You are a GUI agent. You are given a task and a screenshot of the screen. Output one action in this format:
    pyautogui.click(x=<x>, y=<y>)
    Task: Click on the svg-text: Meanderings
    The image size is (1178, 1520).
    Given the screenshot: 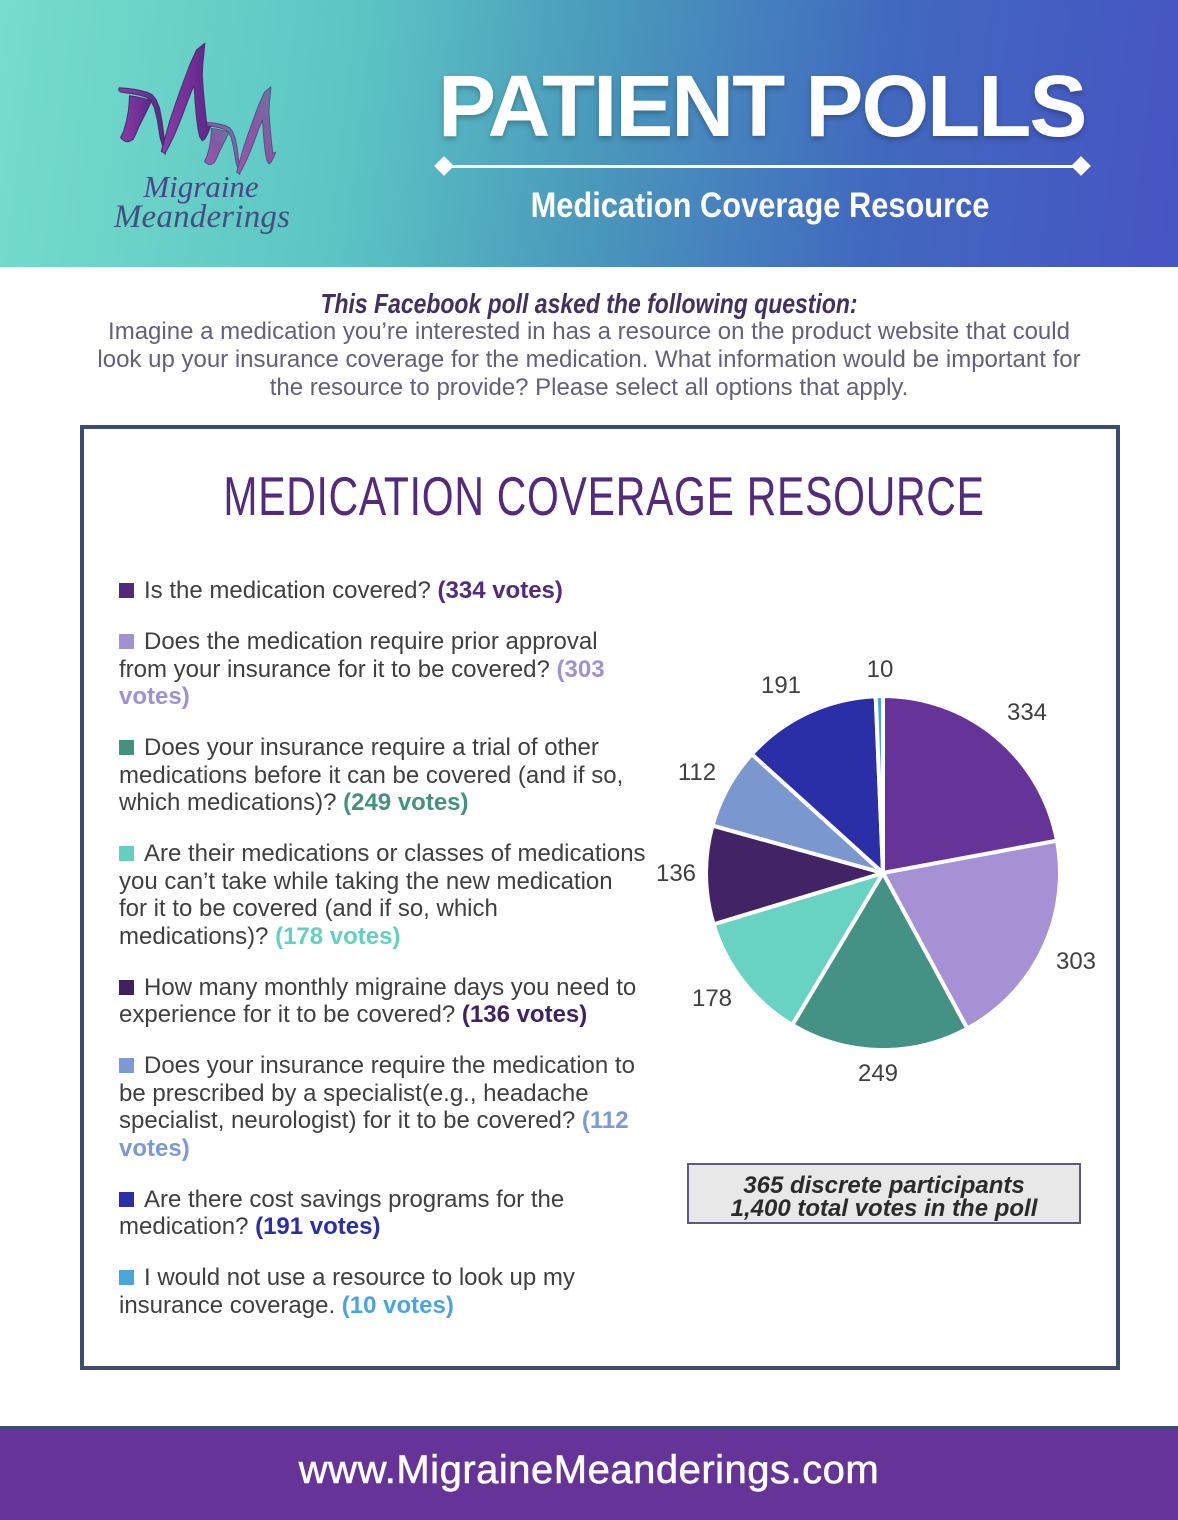 What is the action you would take?
    pyautogui.click(x=201, y=217)
    